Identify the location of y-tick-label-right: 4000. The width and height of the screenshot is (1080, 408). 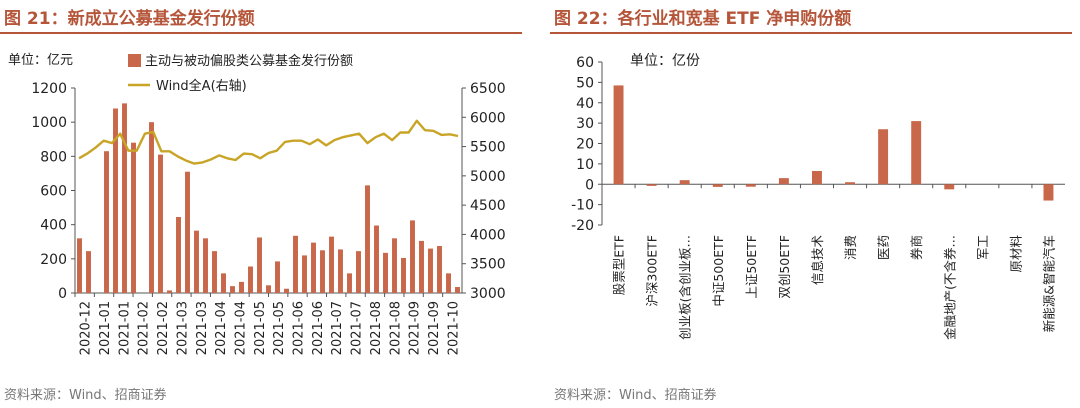
(488, 235).